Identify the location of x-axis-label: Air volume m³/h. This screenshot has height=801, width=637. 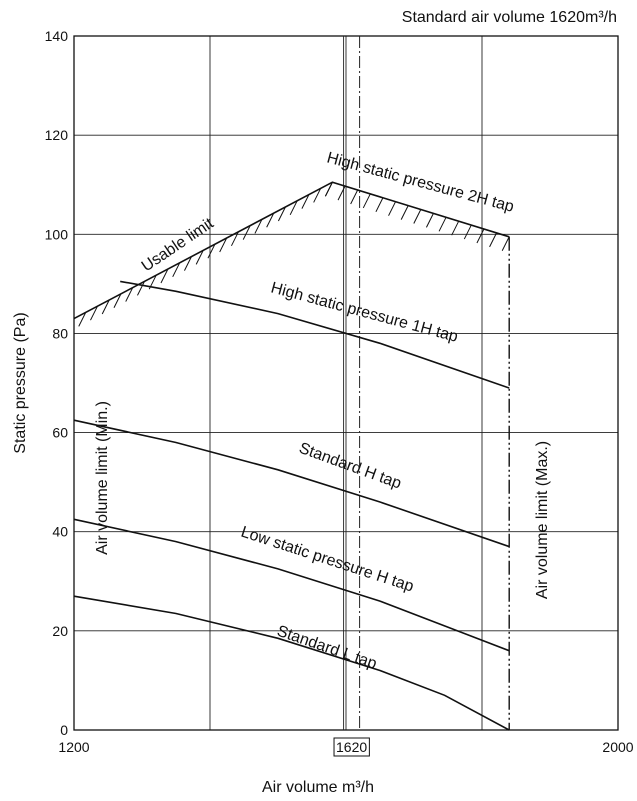
(318, 787).